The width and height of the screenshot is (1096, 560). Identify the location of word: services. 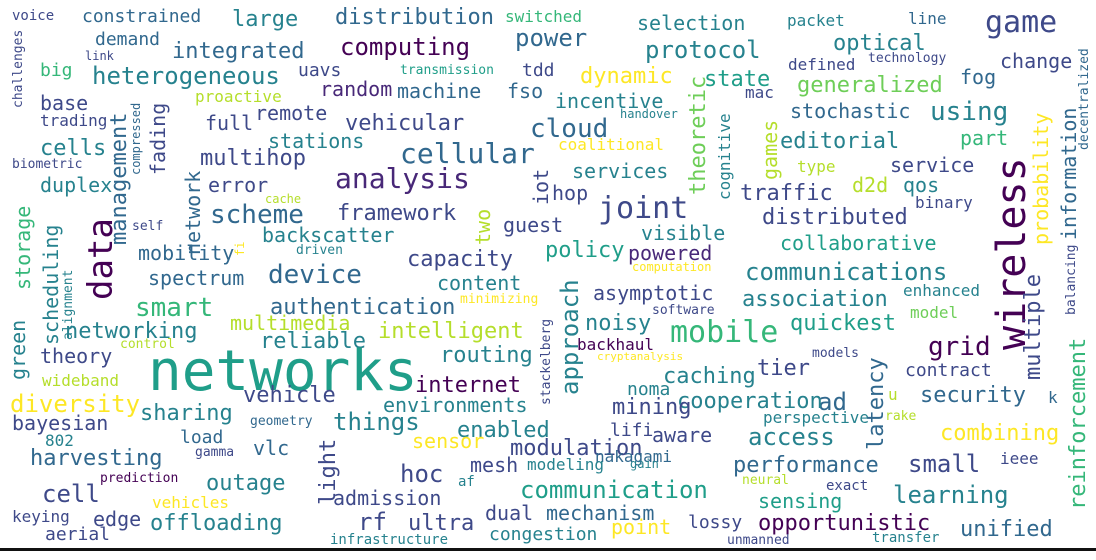
(620, 171).